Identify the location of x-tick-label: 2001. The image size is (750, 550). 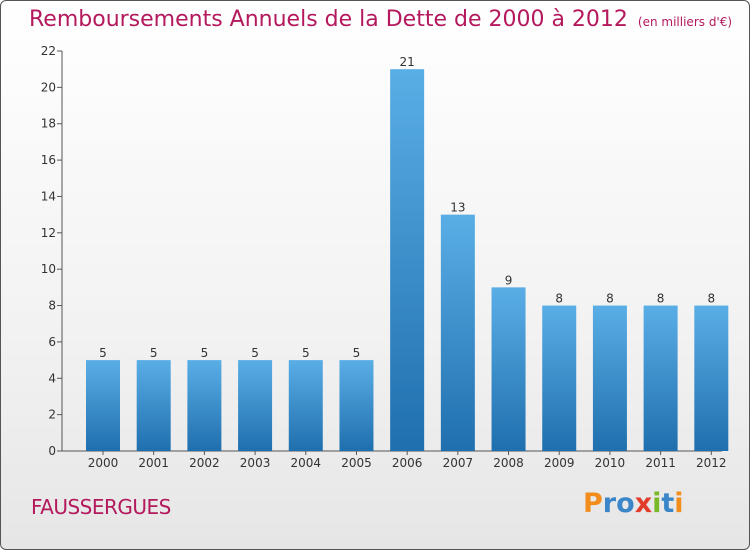
(153, 463).